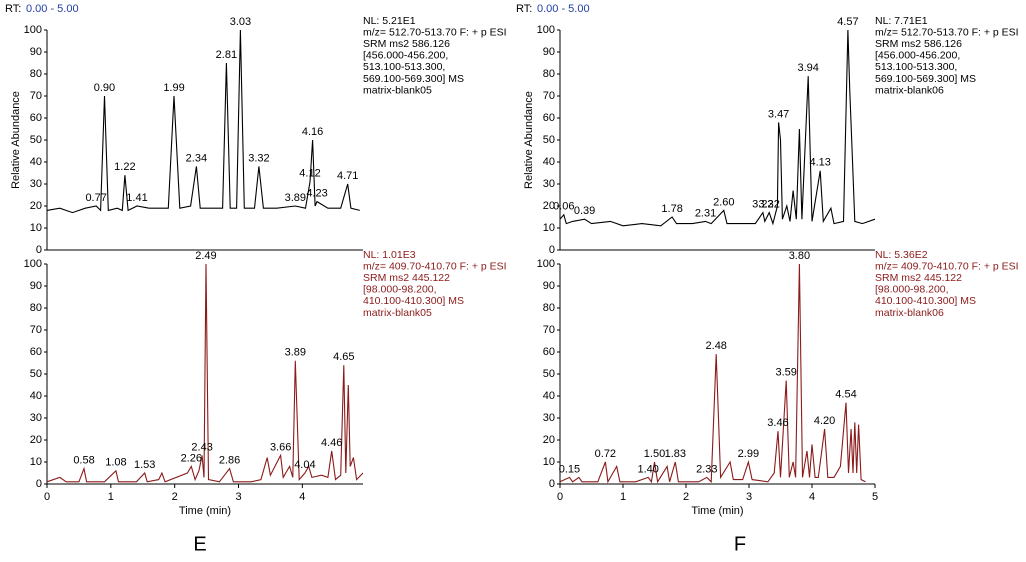 This screenshot has width=1026, height=562. I want to click on peak-label: 2.86, so click(229, 461).